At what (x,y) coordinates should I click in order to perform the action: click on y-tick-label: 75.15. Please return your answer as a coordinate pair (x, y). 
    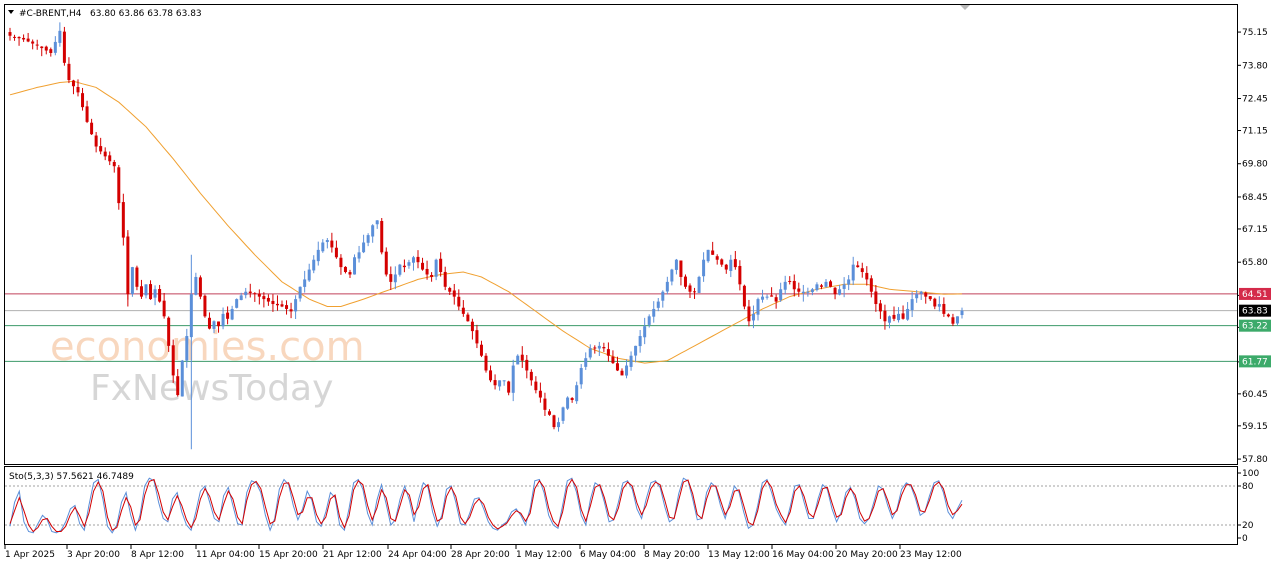
    Looking at the image, I should click on (1255, 33).